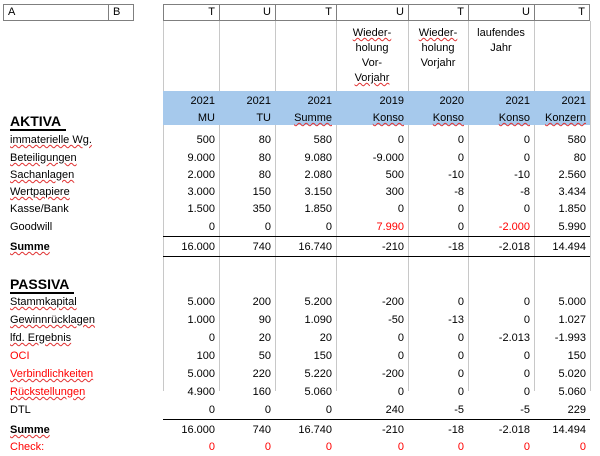 Image resolution: width=600 pixels, height=456 pixels. Describe the element at coordinates (51, 140) in the screenshot. I see `row-label: immaterielle Wg.` at that location.